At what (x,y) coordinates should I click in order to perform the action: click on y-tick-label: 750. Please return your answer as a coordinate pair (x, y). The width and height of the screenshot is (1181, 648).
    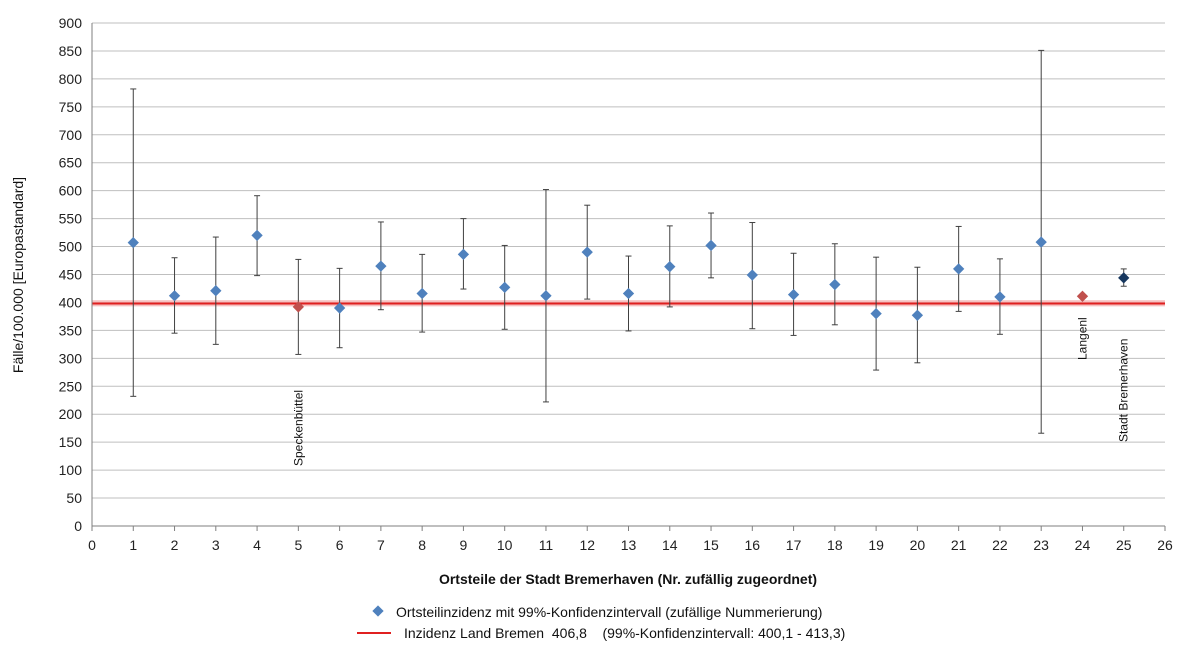
    Looking at the image, I should click on (71, 107).